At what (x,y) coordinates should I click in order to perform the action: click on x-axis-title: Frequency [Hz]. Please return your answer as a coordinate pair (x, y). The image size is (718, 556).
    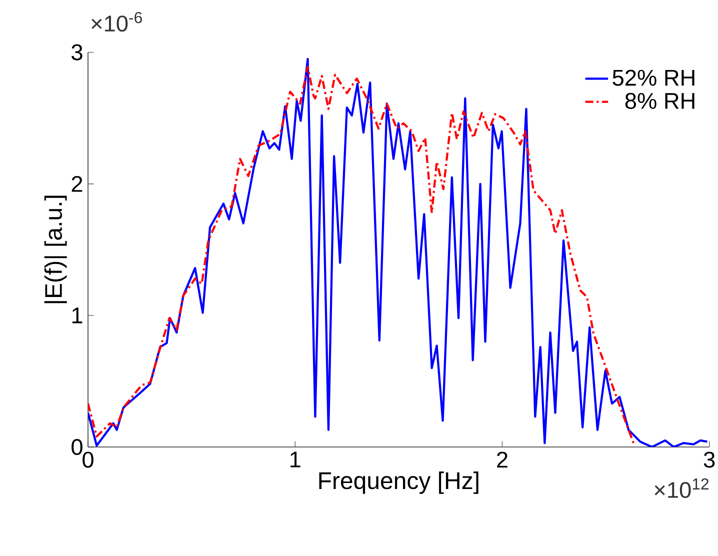
    Looking at the image, I should click on (398, 483).